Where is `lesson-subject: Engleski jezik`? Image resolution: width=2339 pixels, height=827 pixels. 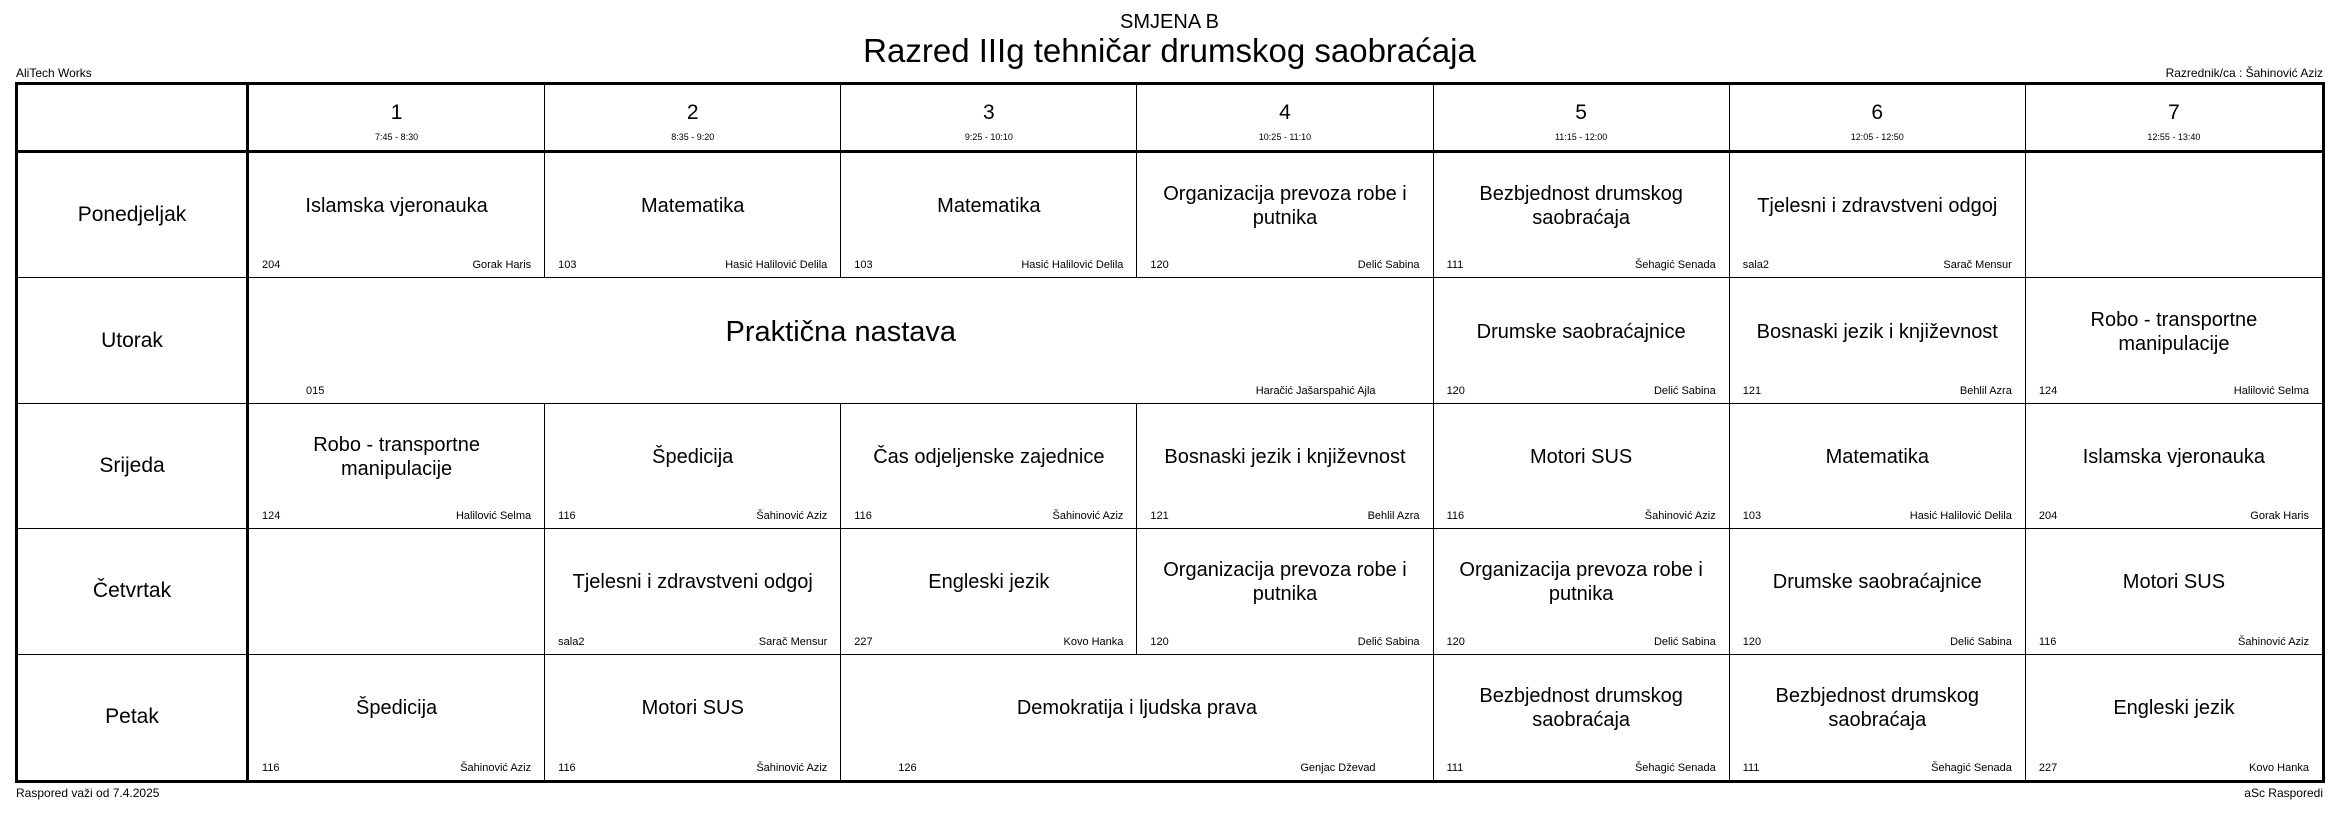 lesson-subject: Engleski jezik is located at coordinates (2174, 708).